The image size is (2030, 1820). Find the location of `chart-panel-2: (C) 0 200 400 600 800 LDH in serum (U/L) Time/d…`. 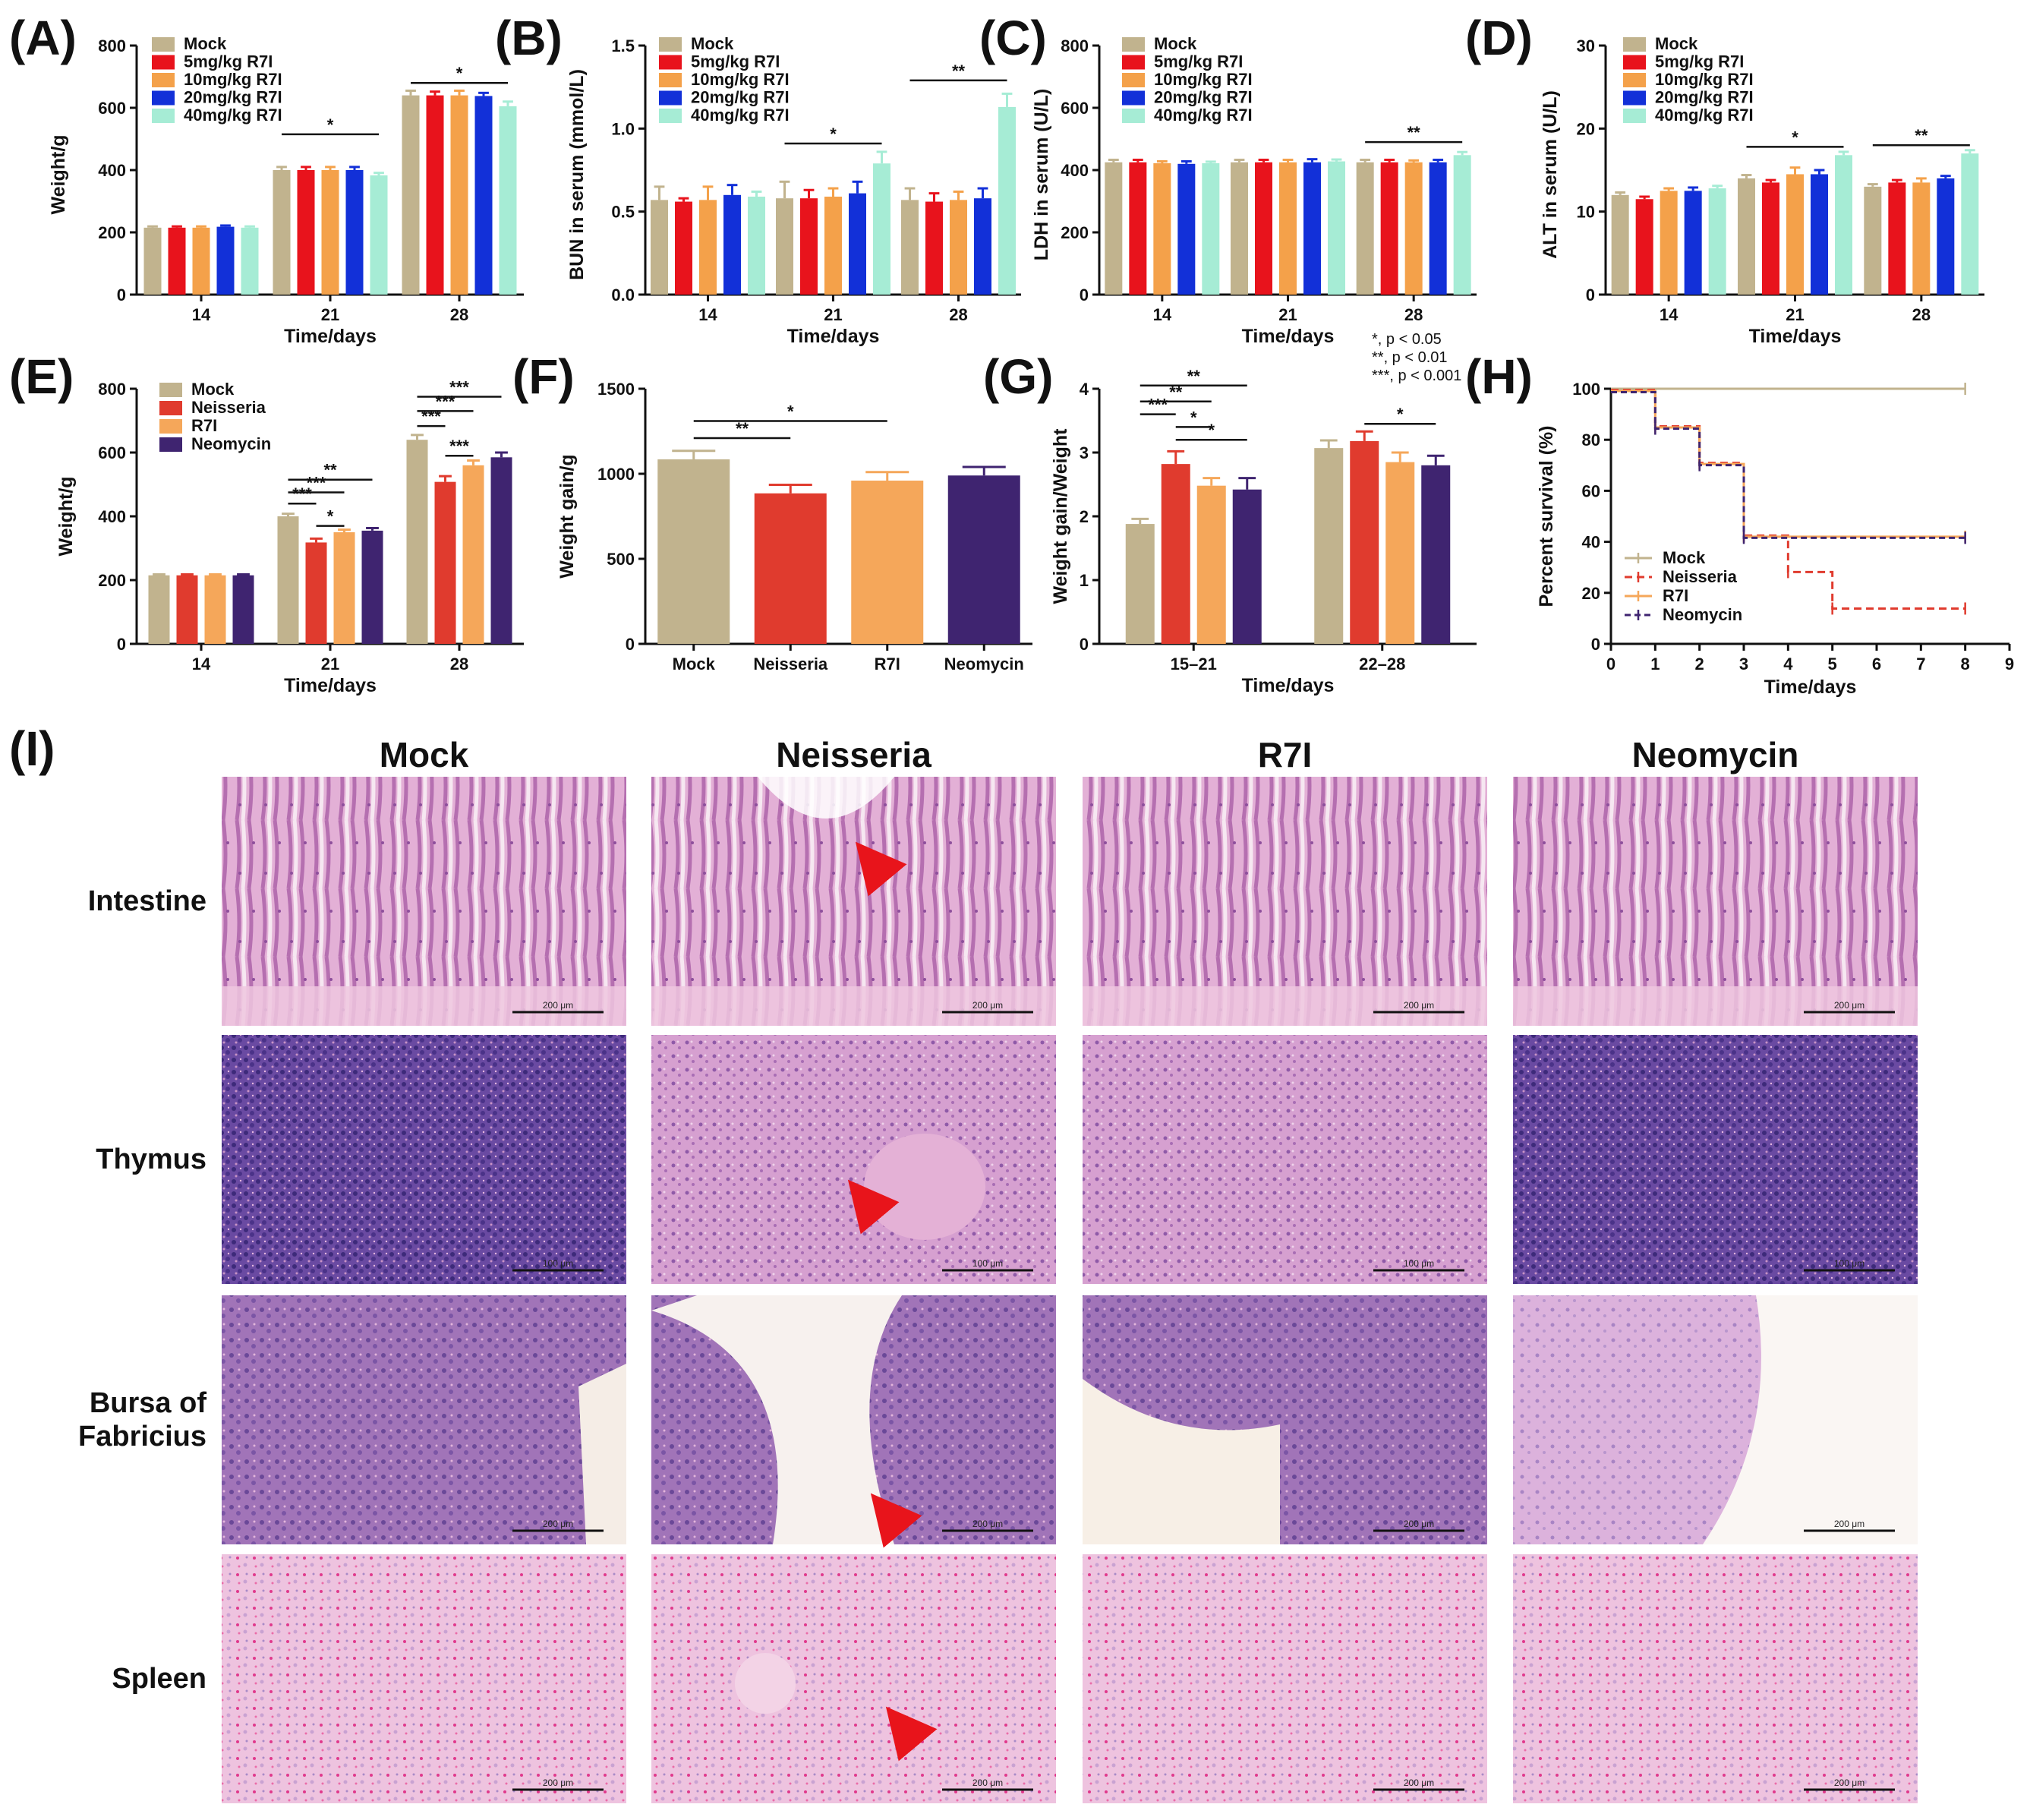

chart-panel-2: (C) 0 200 400 600 800 LDH in serum (U/L) Time/d… is located at coordinates (1228, 179).